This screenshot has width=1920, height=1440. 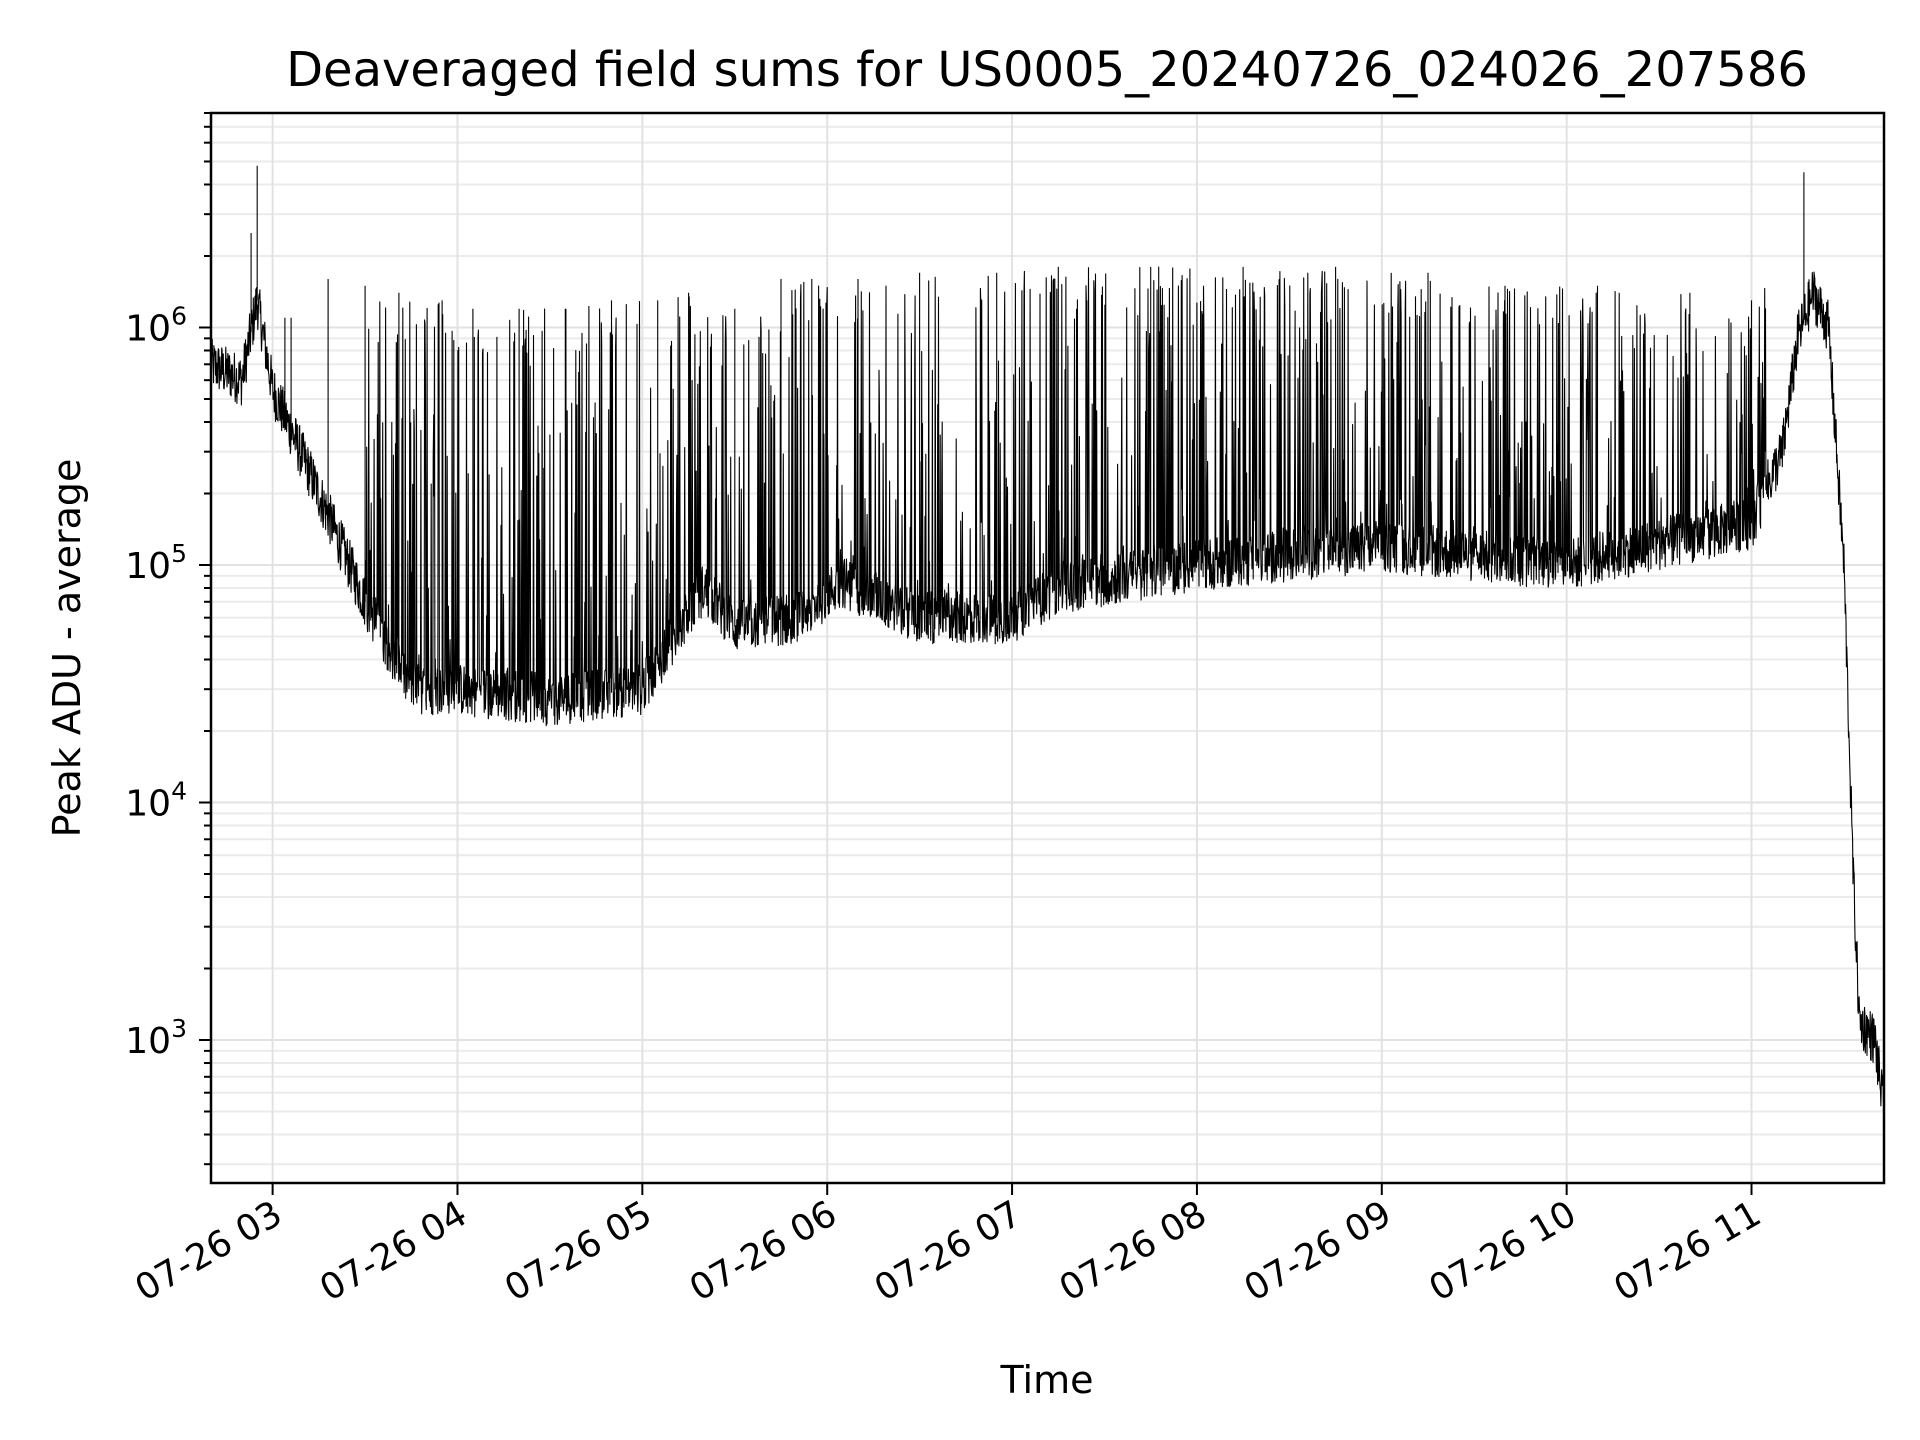 I want to click on y-tick-label: 10³, so click(x=156, y=1038).